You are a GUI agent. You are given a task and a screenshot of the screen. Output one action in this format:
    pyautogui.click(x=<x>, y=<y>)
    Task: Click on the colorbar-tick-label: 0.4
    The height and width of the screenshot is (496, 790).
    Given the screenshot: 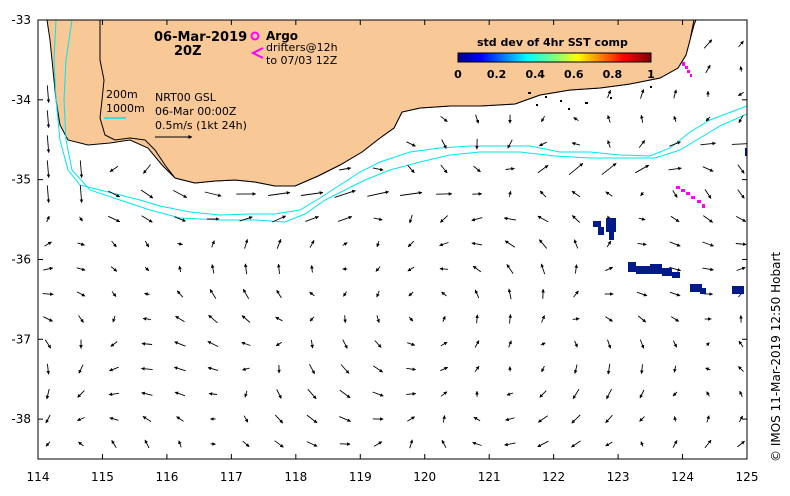 What is the action you would take?
    pyautogui.click(x=535, y=74)
    